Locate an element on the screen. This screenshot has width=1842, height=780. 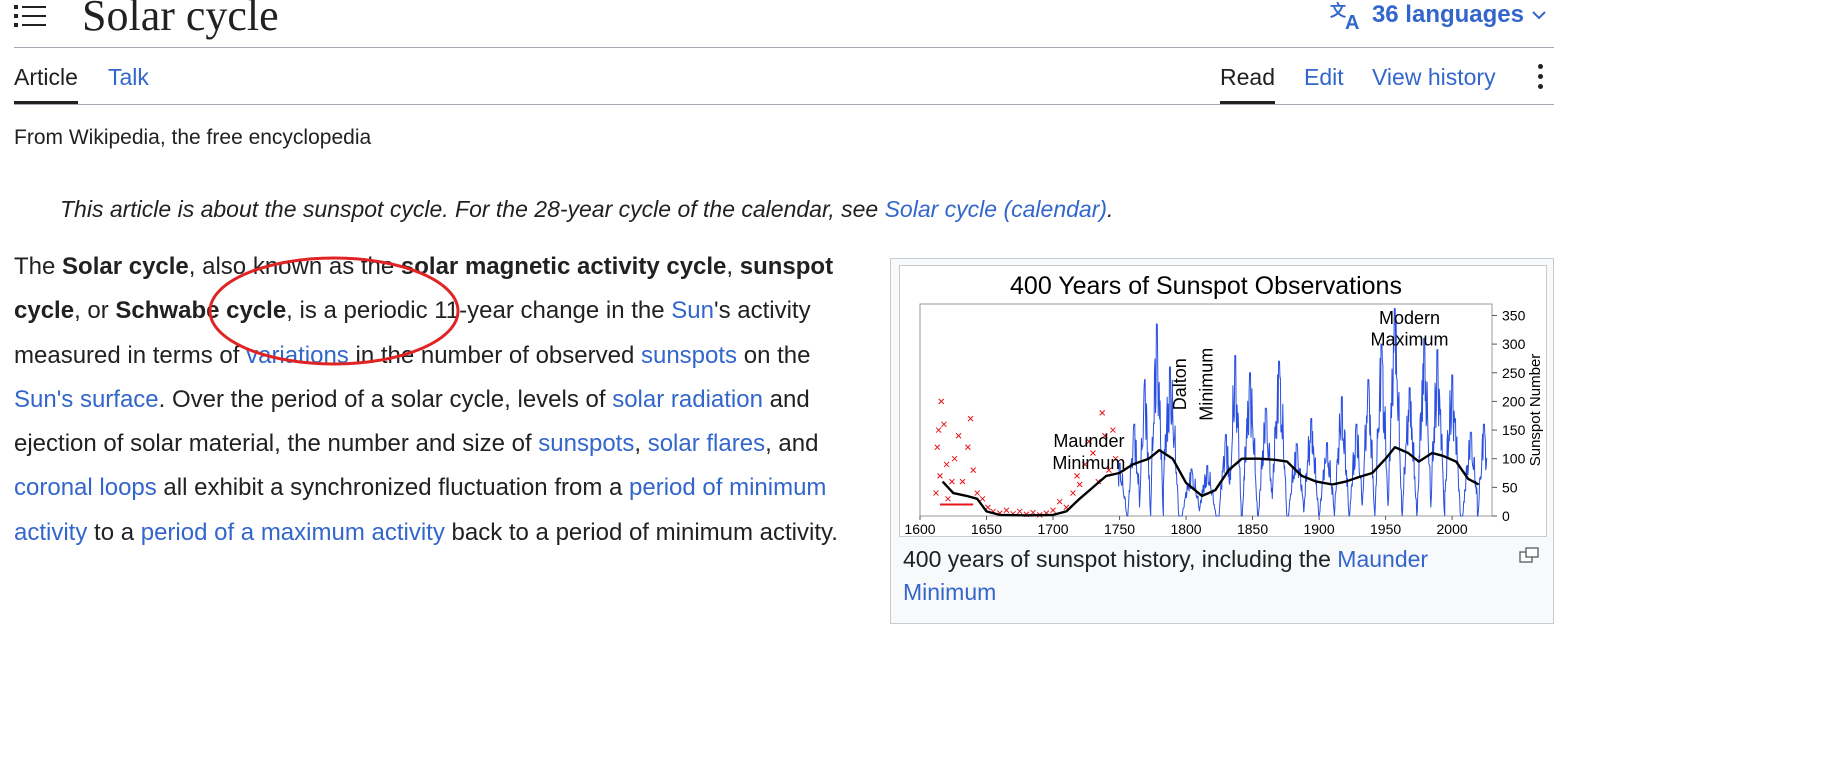
text-run: on the is located at coordinates (774, 355).